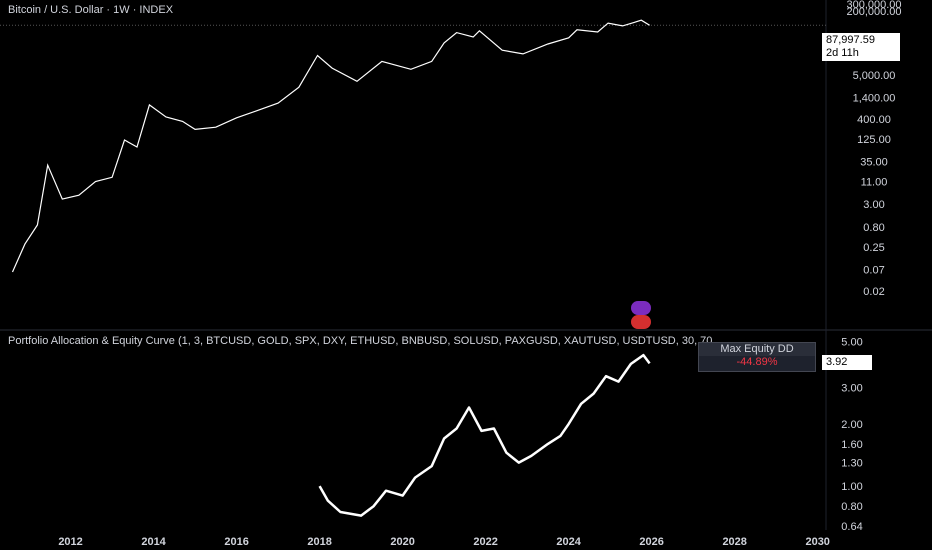 The height and width of the screenshot is (550, 932). What do you see at coordinates (847, 362) in the screenshot?
I see `equity-last-value-label: 3.92` at bounding box center [847, 362].